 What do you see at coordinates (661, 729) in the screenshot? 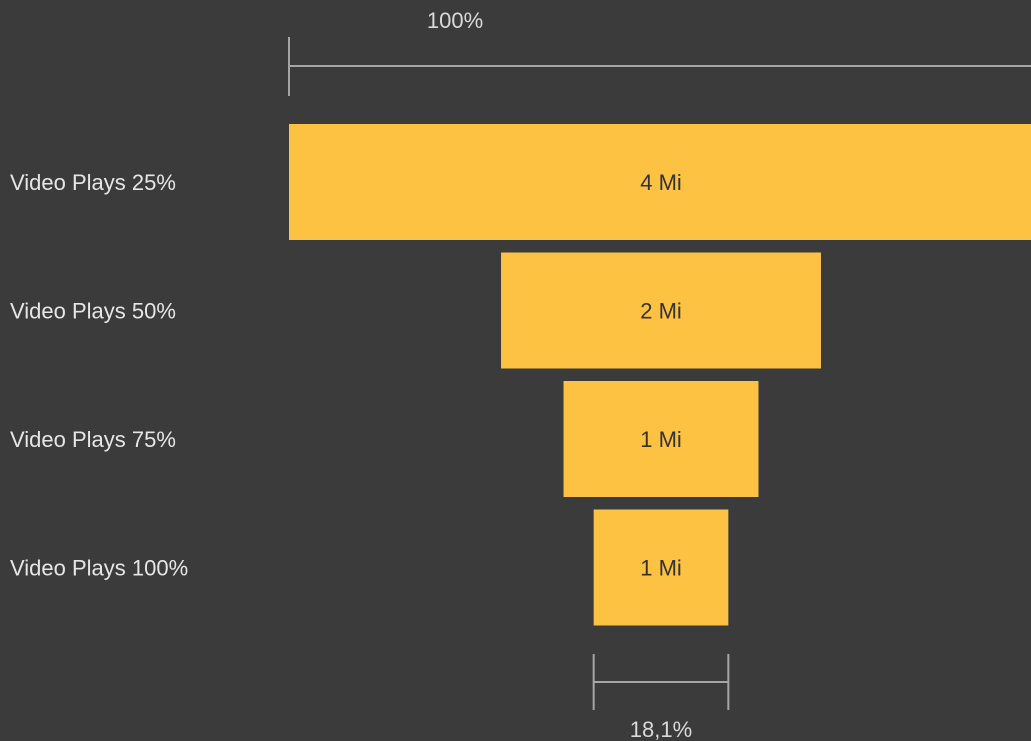
I see `bottom-reference-label: 18,1%` at bounding box center [661, 729].